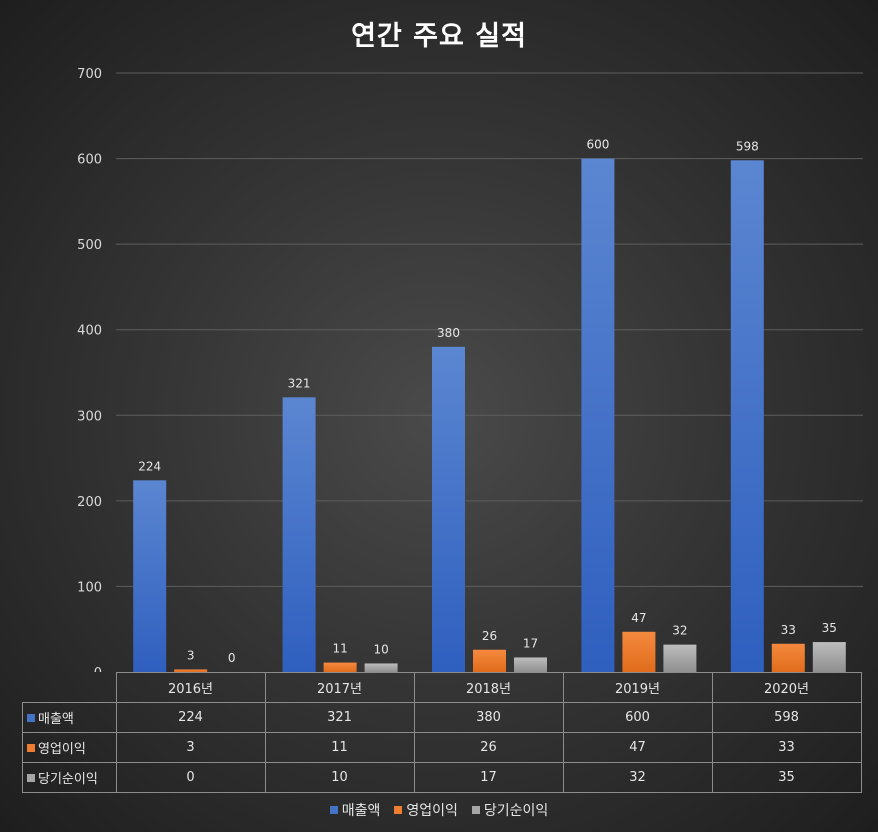 Image resolution: width=878 pixels, height=832 pixels. Describe the element at coordinates (639, 651) in the screenshot. I see `bar-영업이익-2019년` at that location.